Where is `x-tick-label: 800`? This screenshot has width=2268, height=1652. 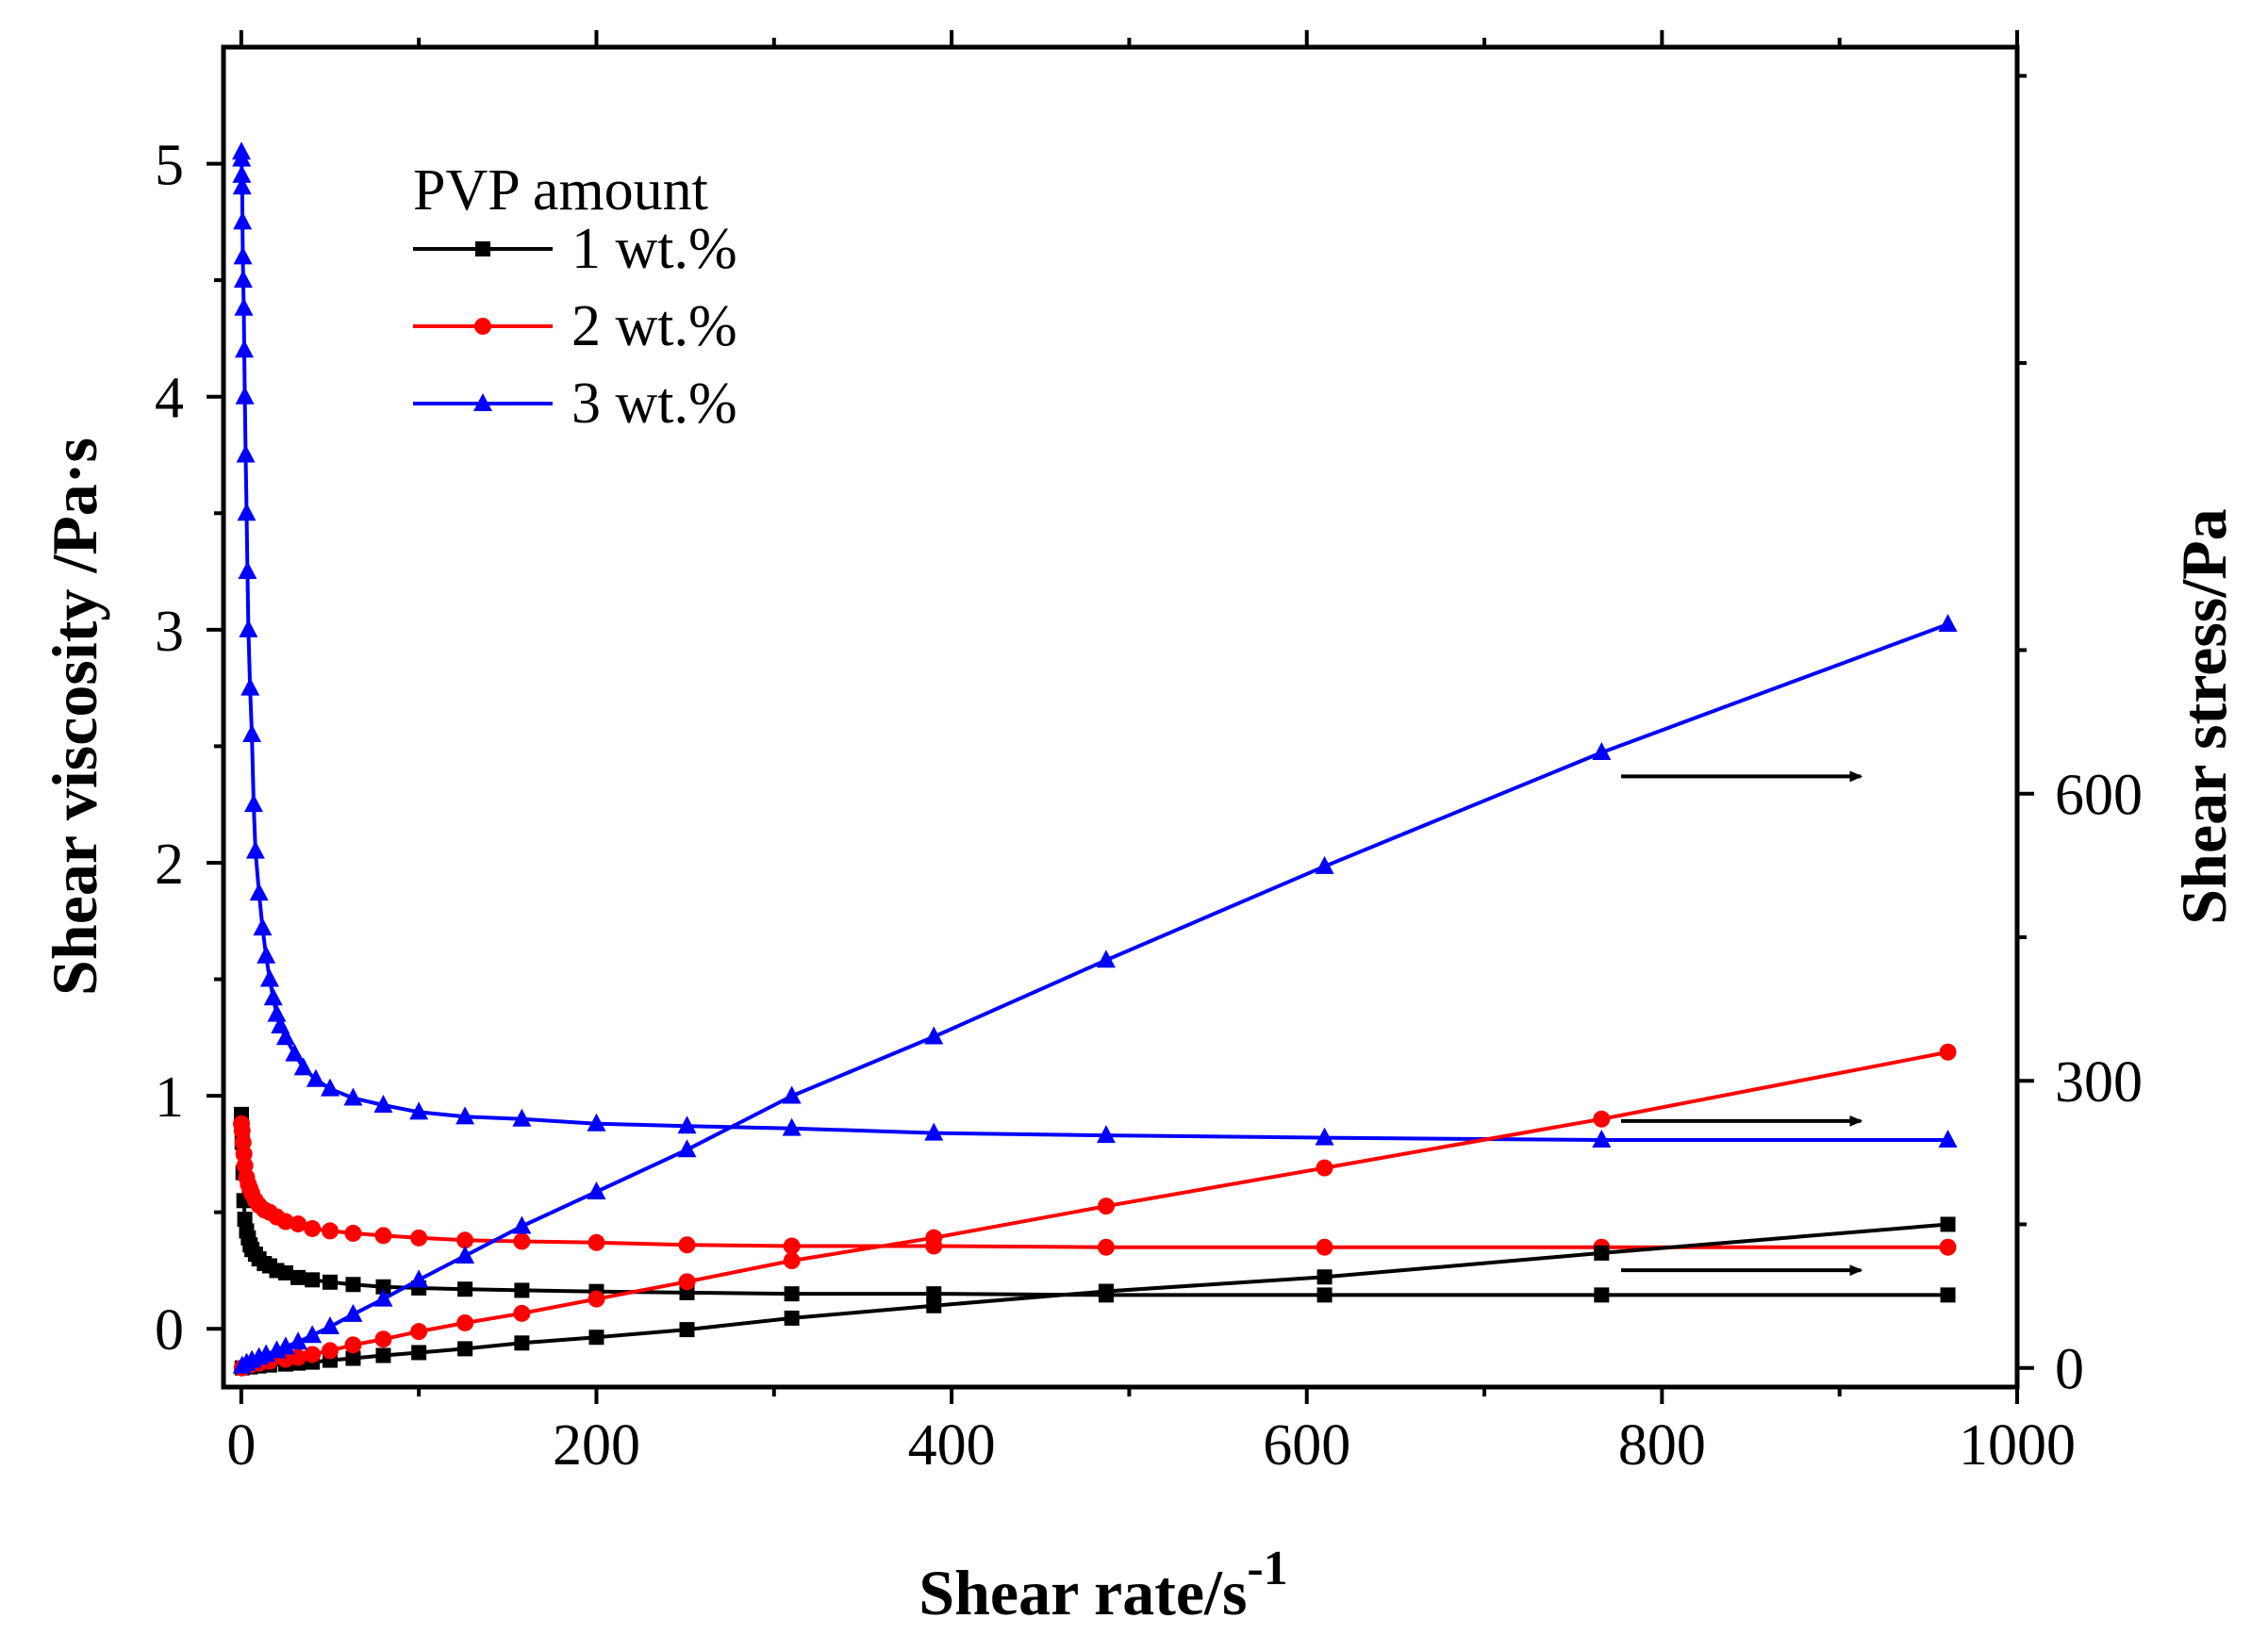
x-tick-label: 800 is located at coordinates (1662, 1445).